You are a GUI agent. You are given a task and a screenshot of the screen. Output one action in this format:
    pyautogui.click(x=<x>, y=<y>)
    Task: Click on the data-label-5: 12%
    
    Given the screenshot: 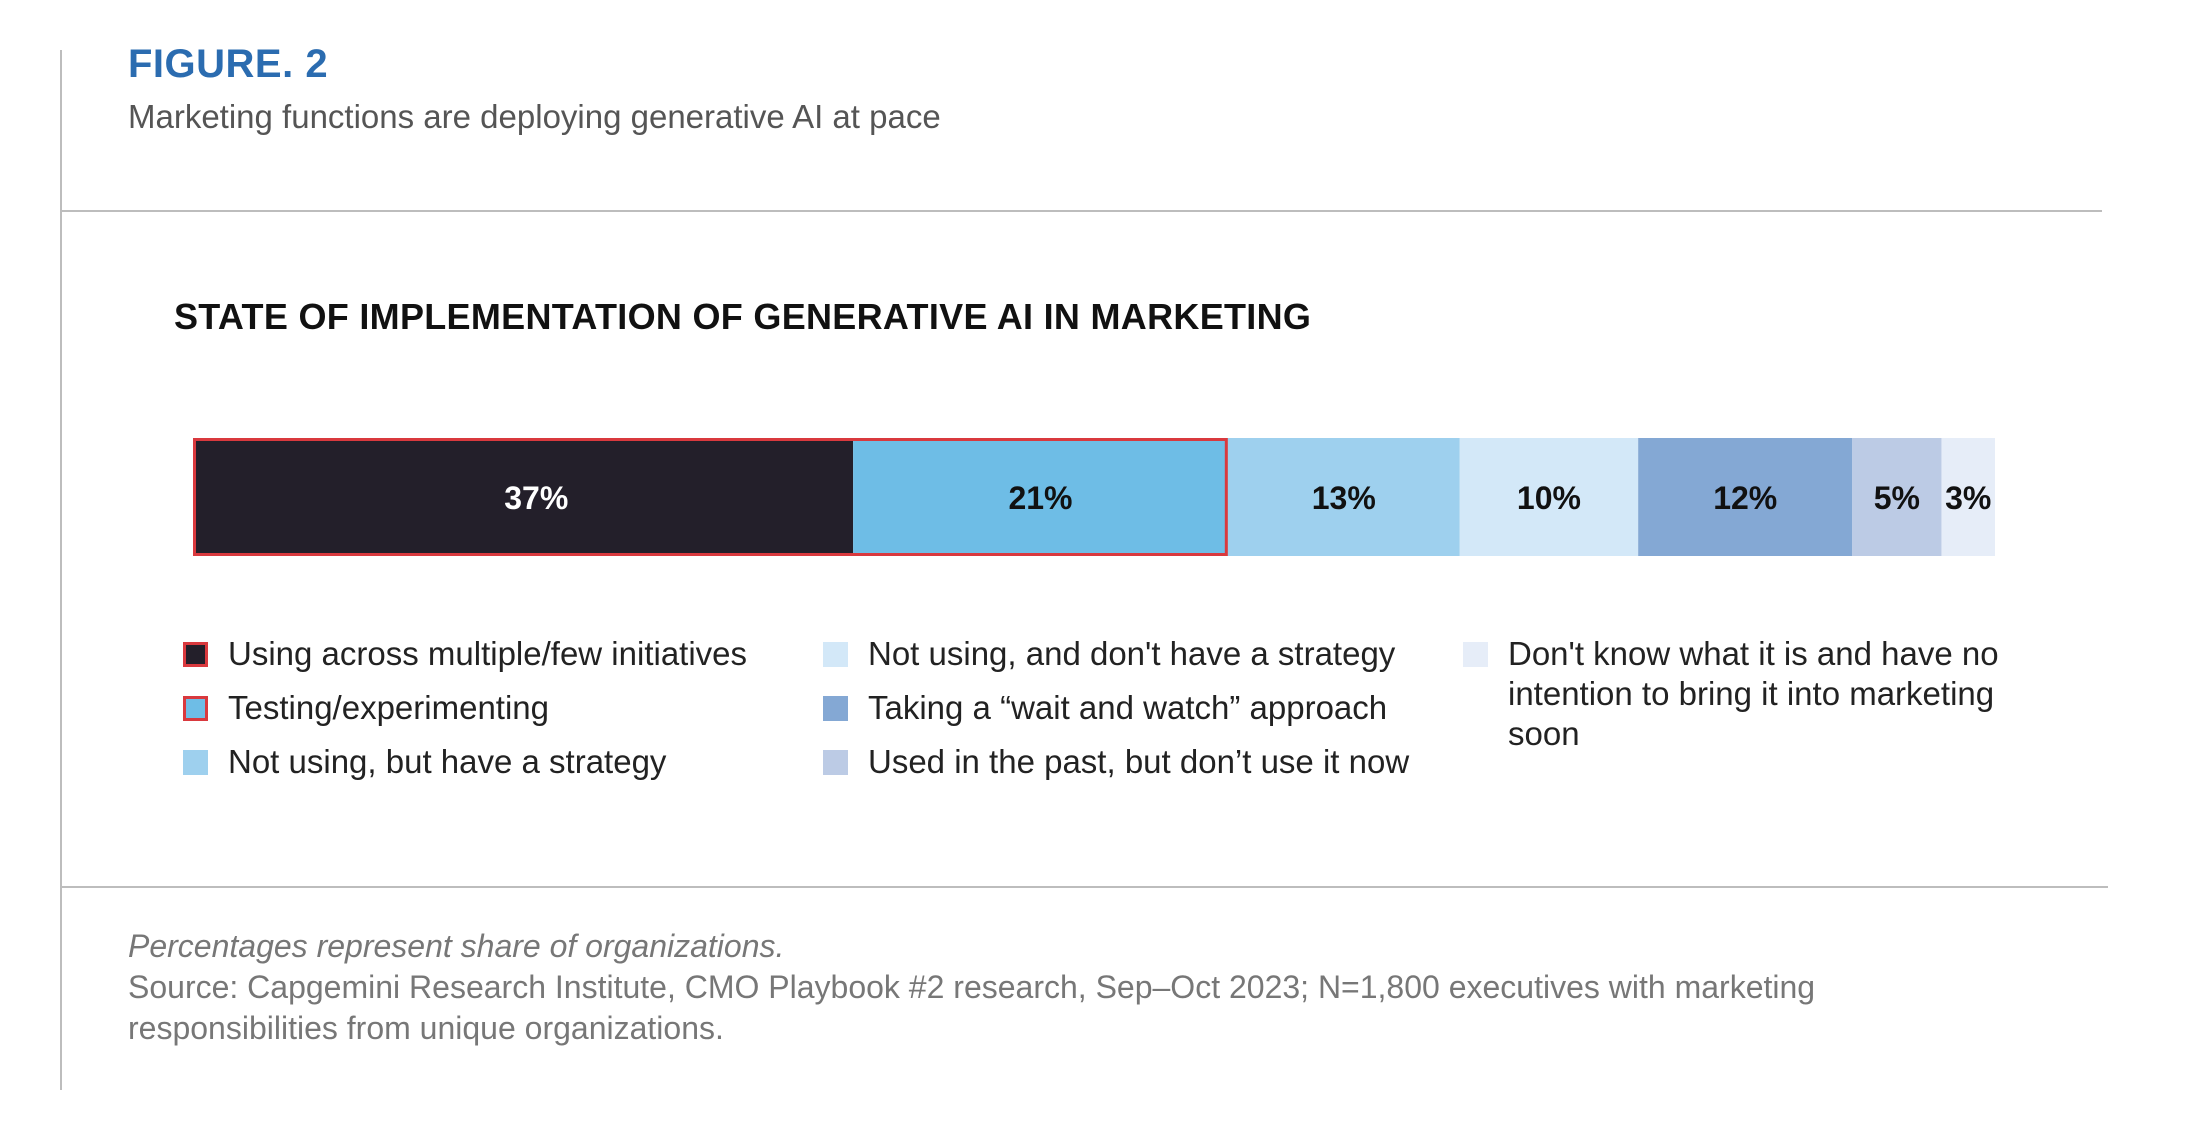 What is the action you would take?
    pyautogui.click(x=1745, y=498)
    